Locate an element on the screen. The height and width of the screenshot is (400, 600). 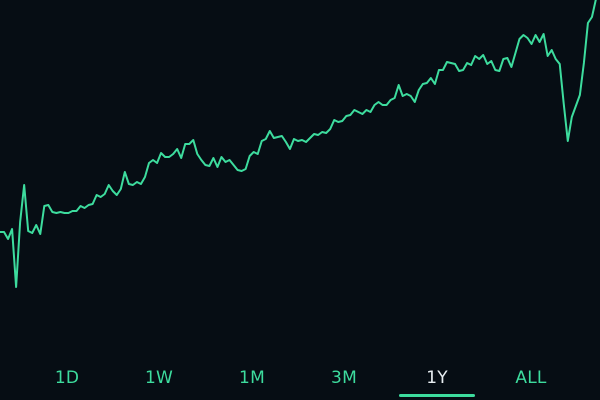
tab-label: 1D is located at coordinates (67, 378).